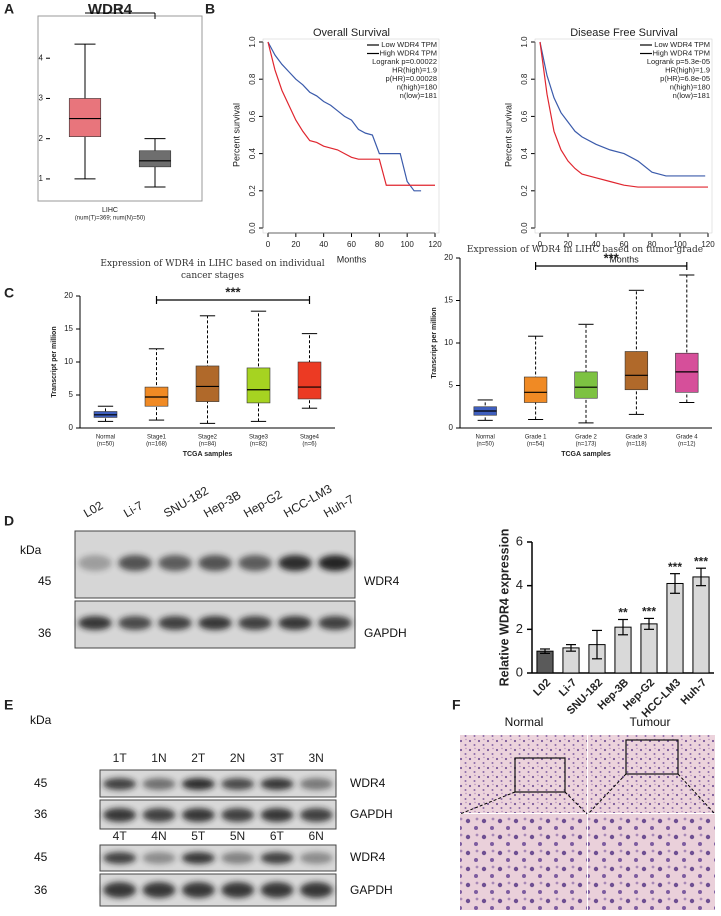 This screenshot has width=721, height=916. What do you see at coordinates (158, 758) in the screenshot?
I see `lane-label: 1N` at bounding box center [158, 758].